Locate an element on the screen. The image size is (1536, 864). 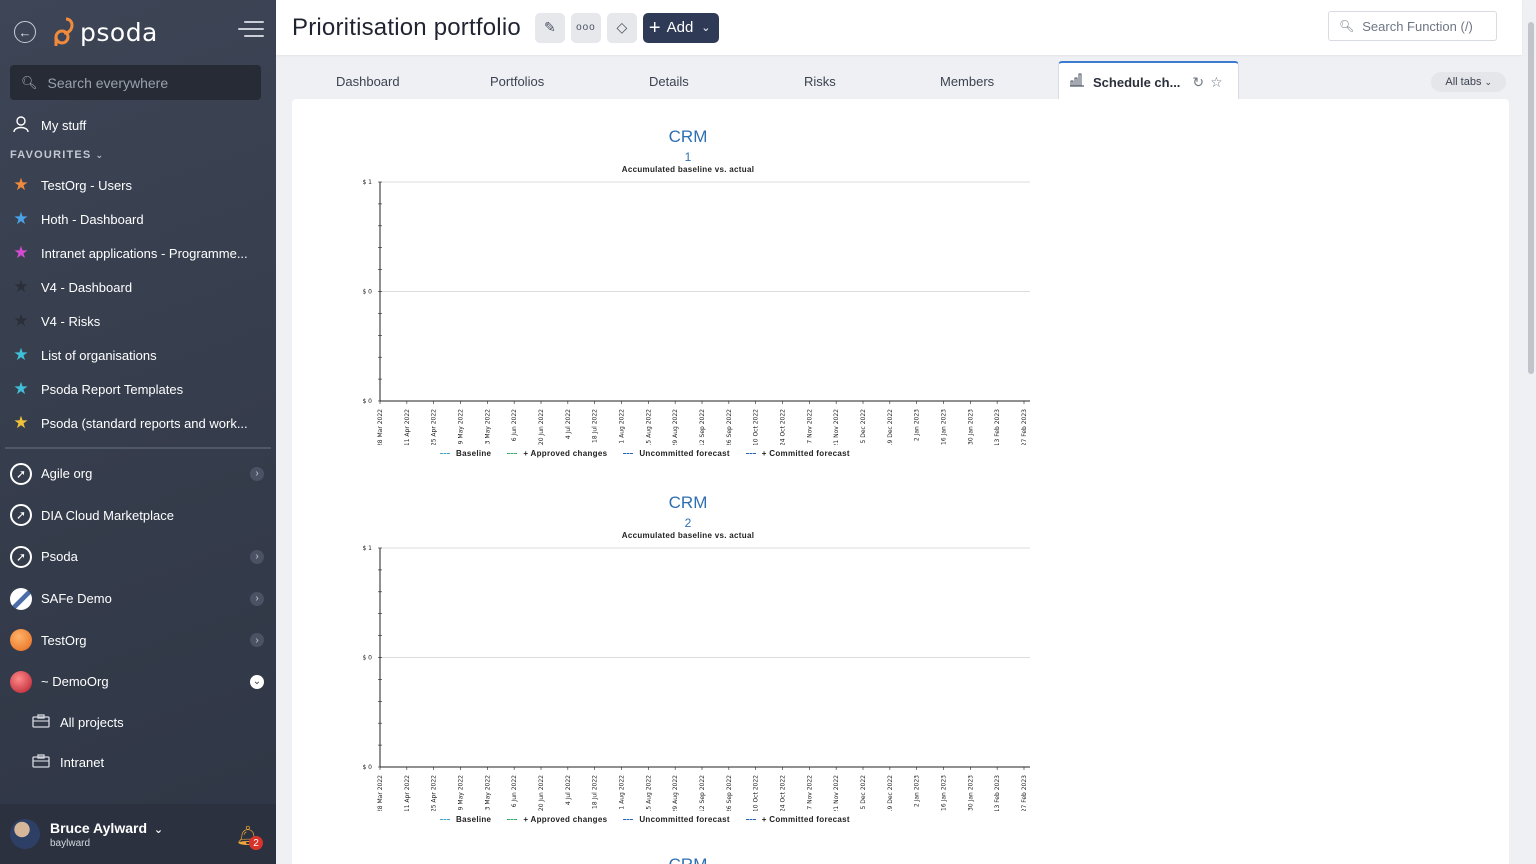
favourite-item: ★ V4 - Dashboard is located at coordinates (138, 287).